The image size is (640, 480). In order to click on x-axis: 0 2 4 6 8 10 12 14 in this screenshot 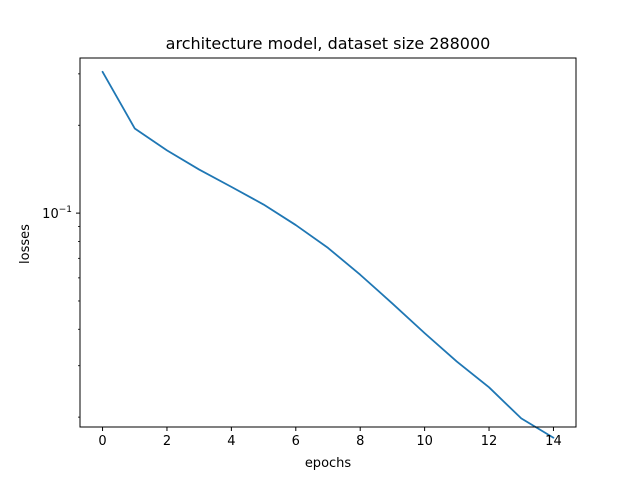, I will do `click(330, 438)`.